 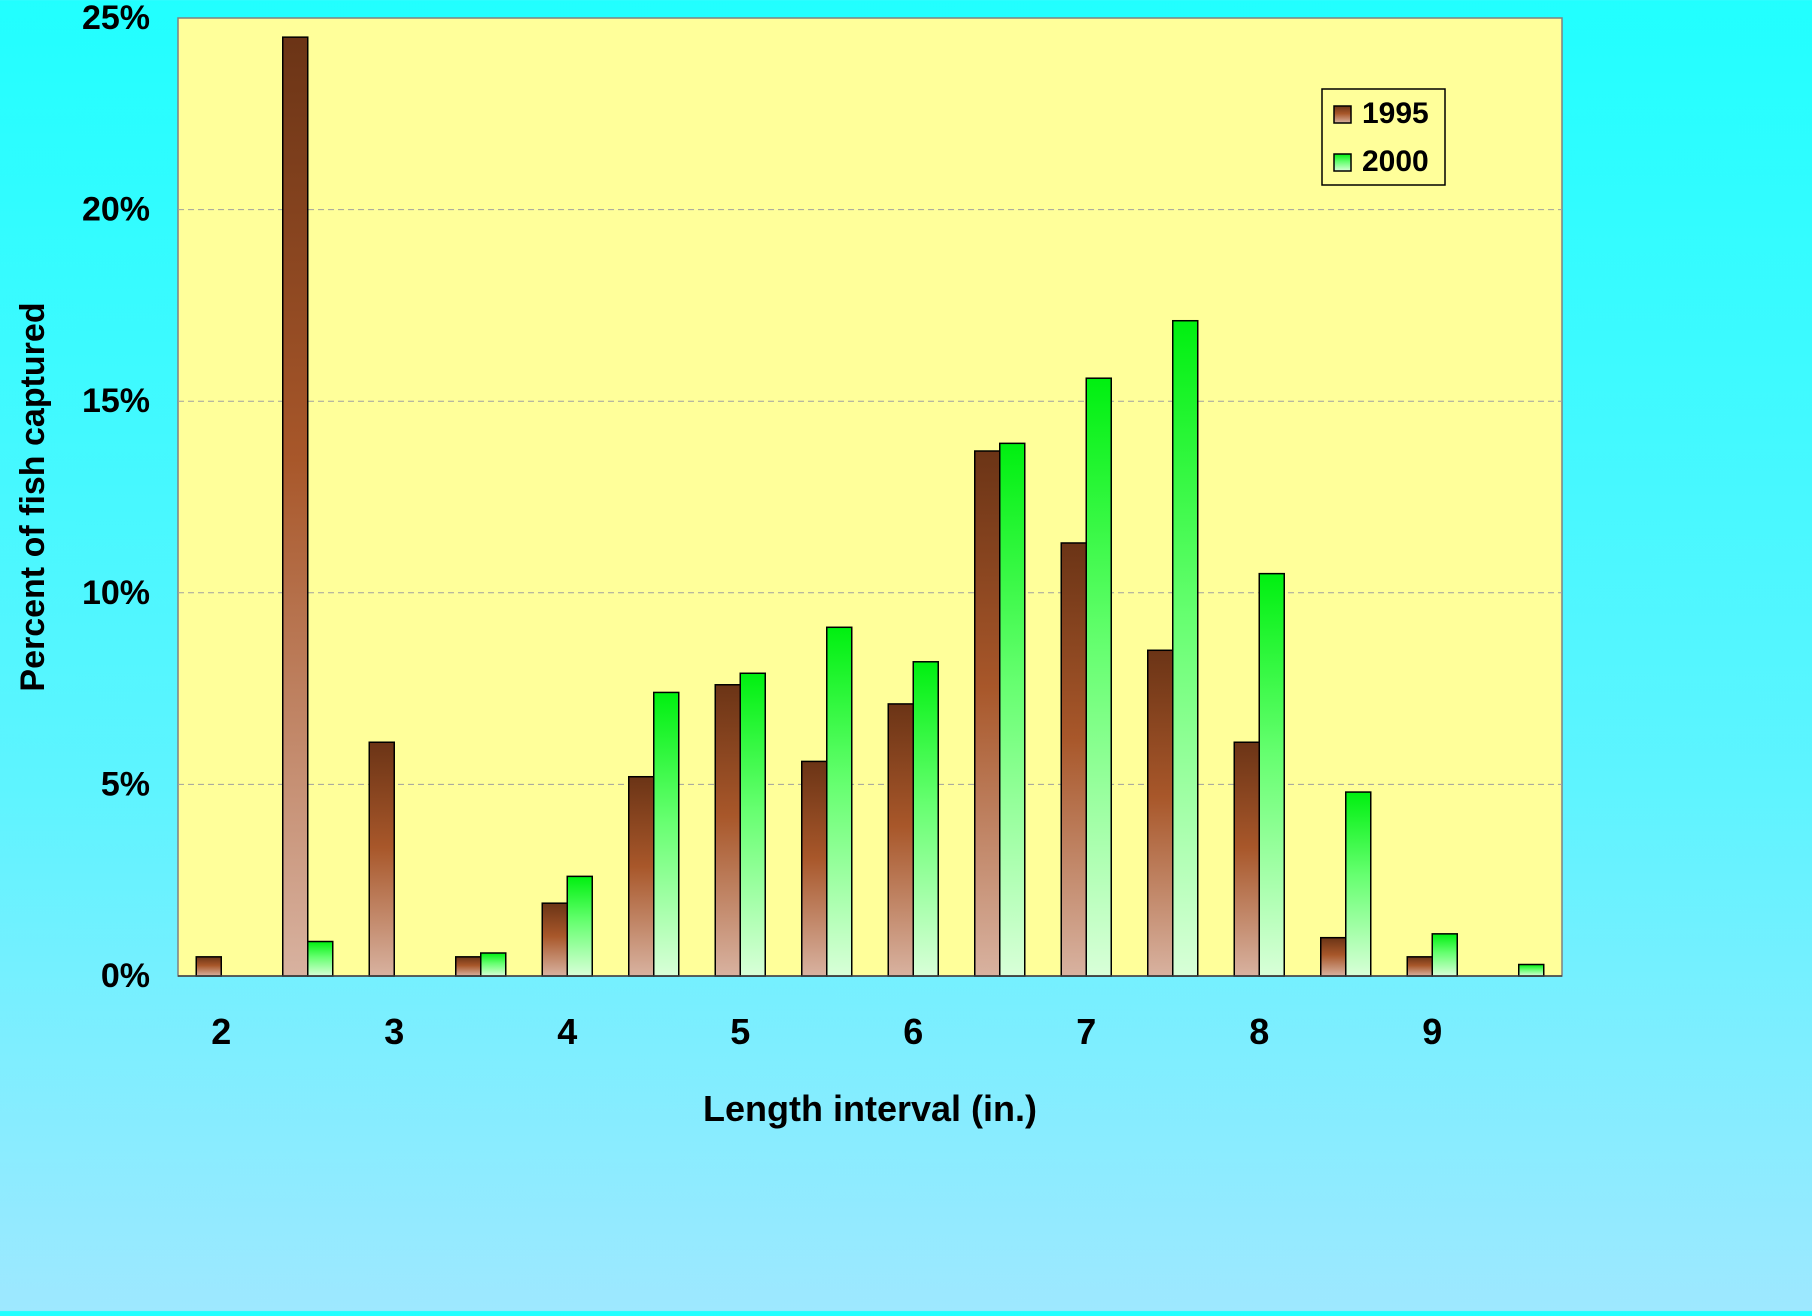 I want to click on bar-2000-4.0, so click(x=579, y=926).